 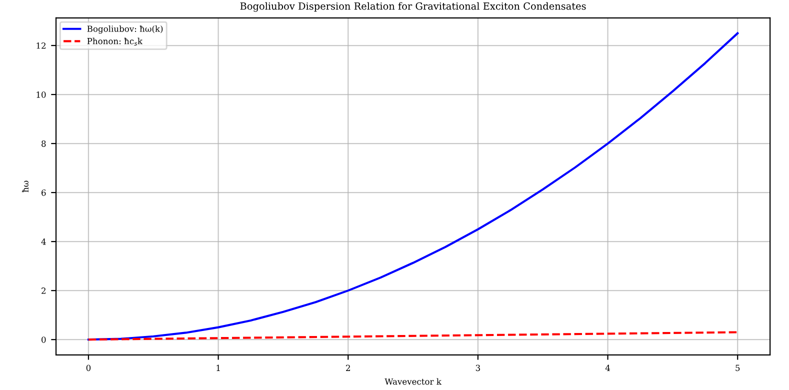 What do you see at coordinates (413, 7) in the screenshot?
I see `chart-title: Bogoliubov Dispersion Relation for Gravitational Exciton Condensates` at bounding box center [413, 7].